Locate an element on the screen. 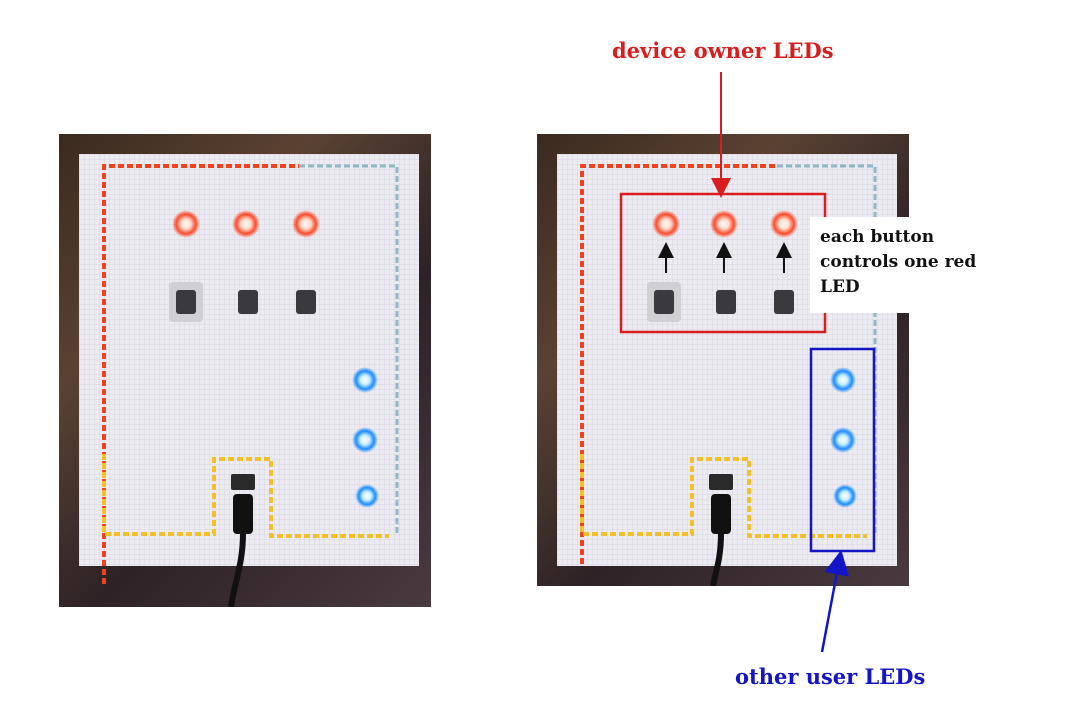 The width and height of the screenshot is (1074, 710). push-buttons is located at coordinates (242, 302).